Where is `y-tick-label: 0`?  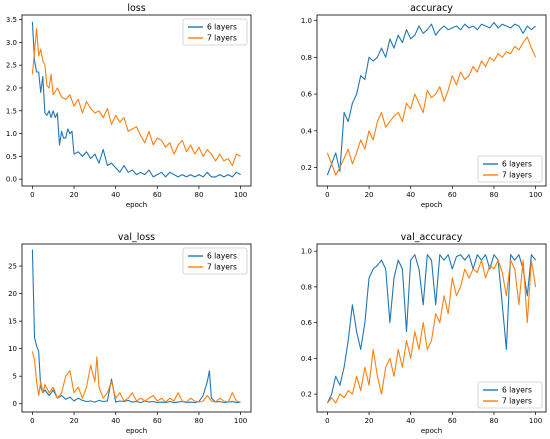
y-tick-label: 0 is located at coordinates (15, 404).